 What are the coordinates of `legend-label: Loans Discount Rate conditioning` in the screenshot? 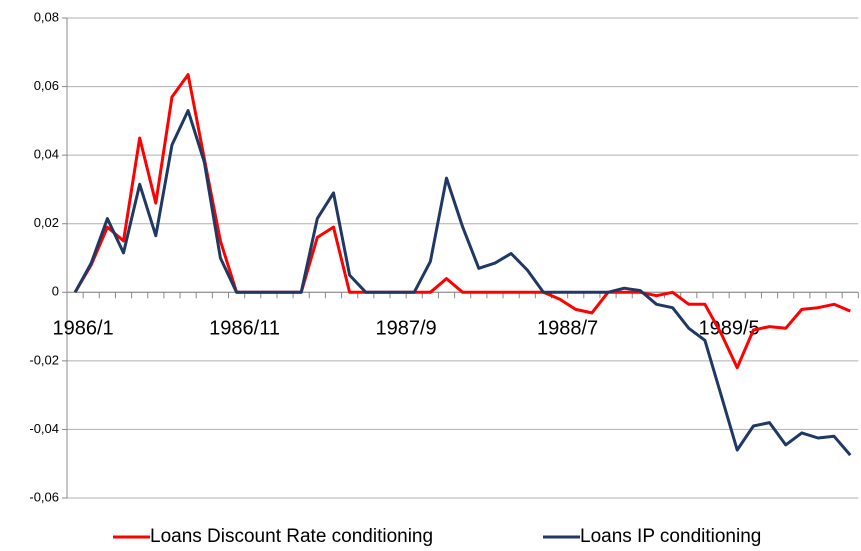 It's located at (291, 536).